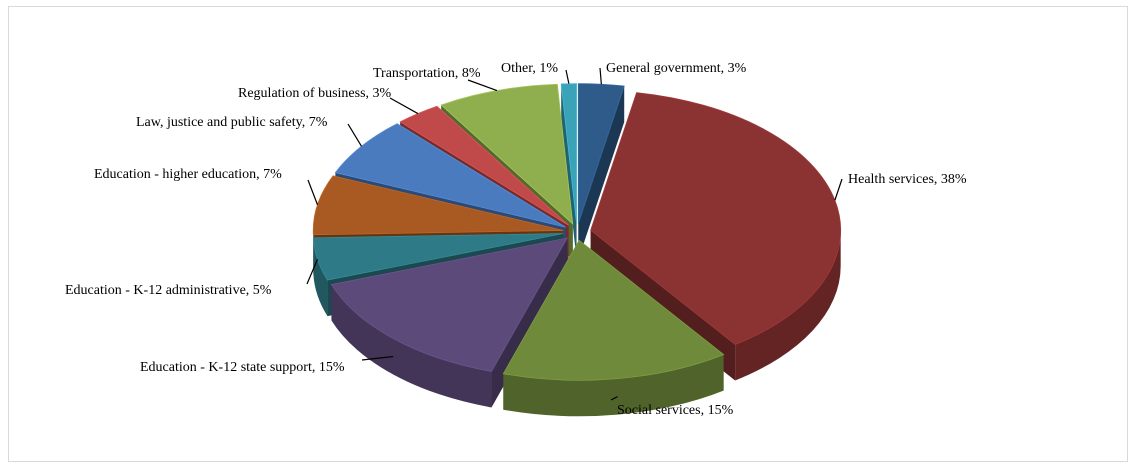 This screenshot has height=468, width=1137. I want to click on pie-slice-education-k-12-administrative, so click(438, 257).